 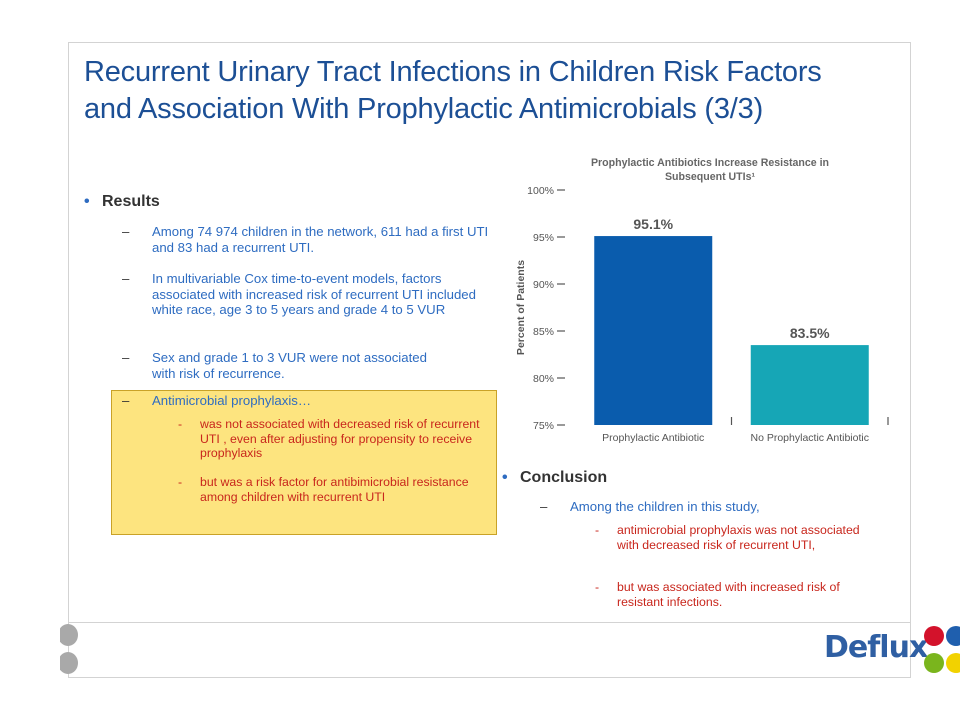 What do you see at coordinates (543, 332) in the screenshot?
I see `y-tick-label: 85%` at bounding box center [543, 332].